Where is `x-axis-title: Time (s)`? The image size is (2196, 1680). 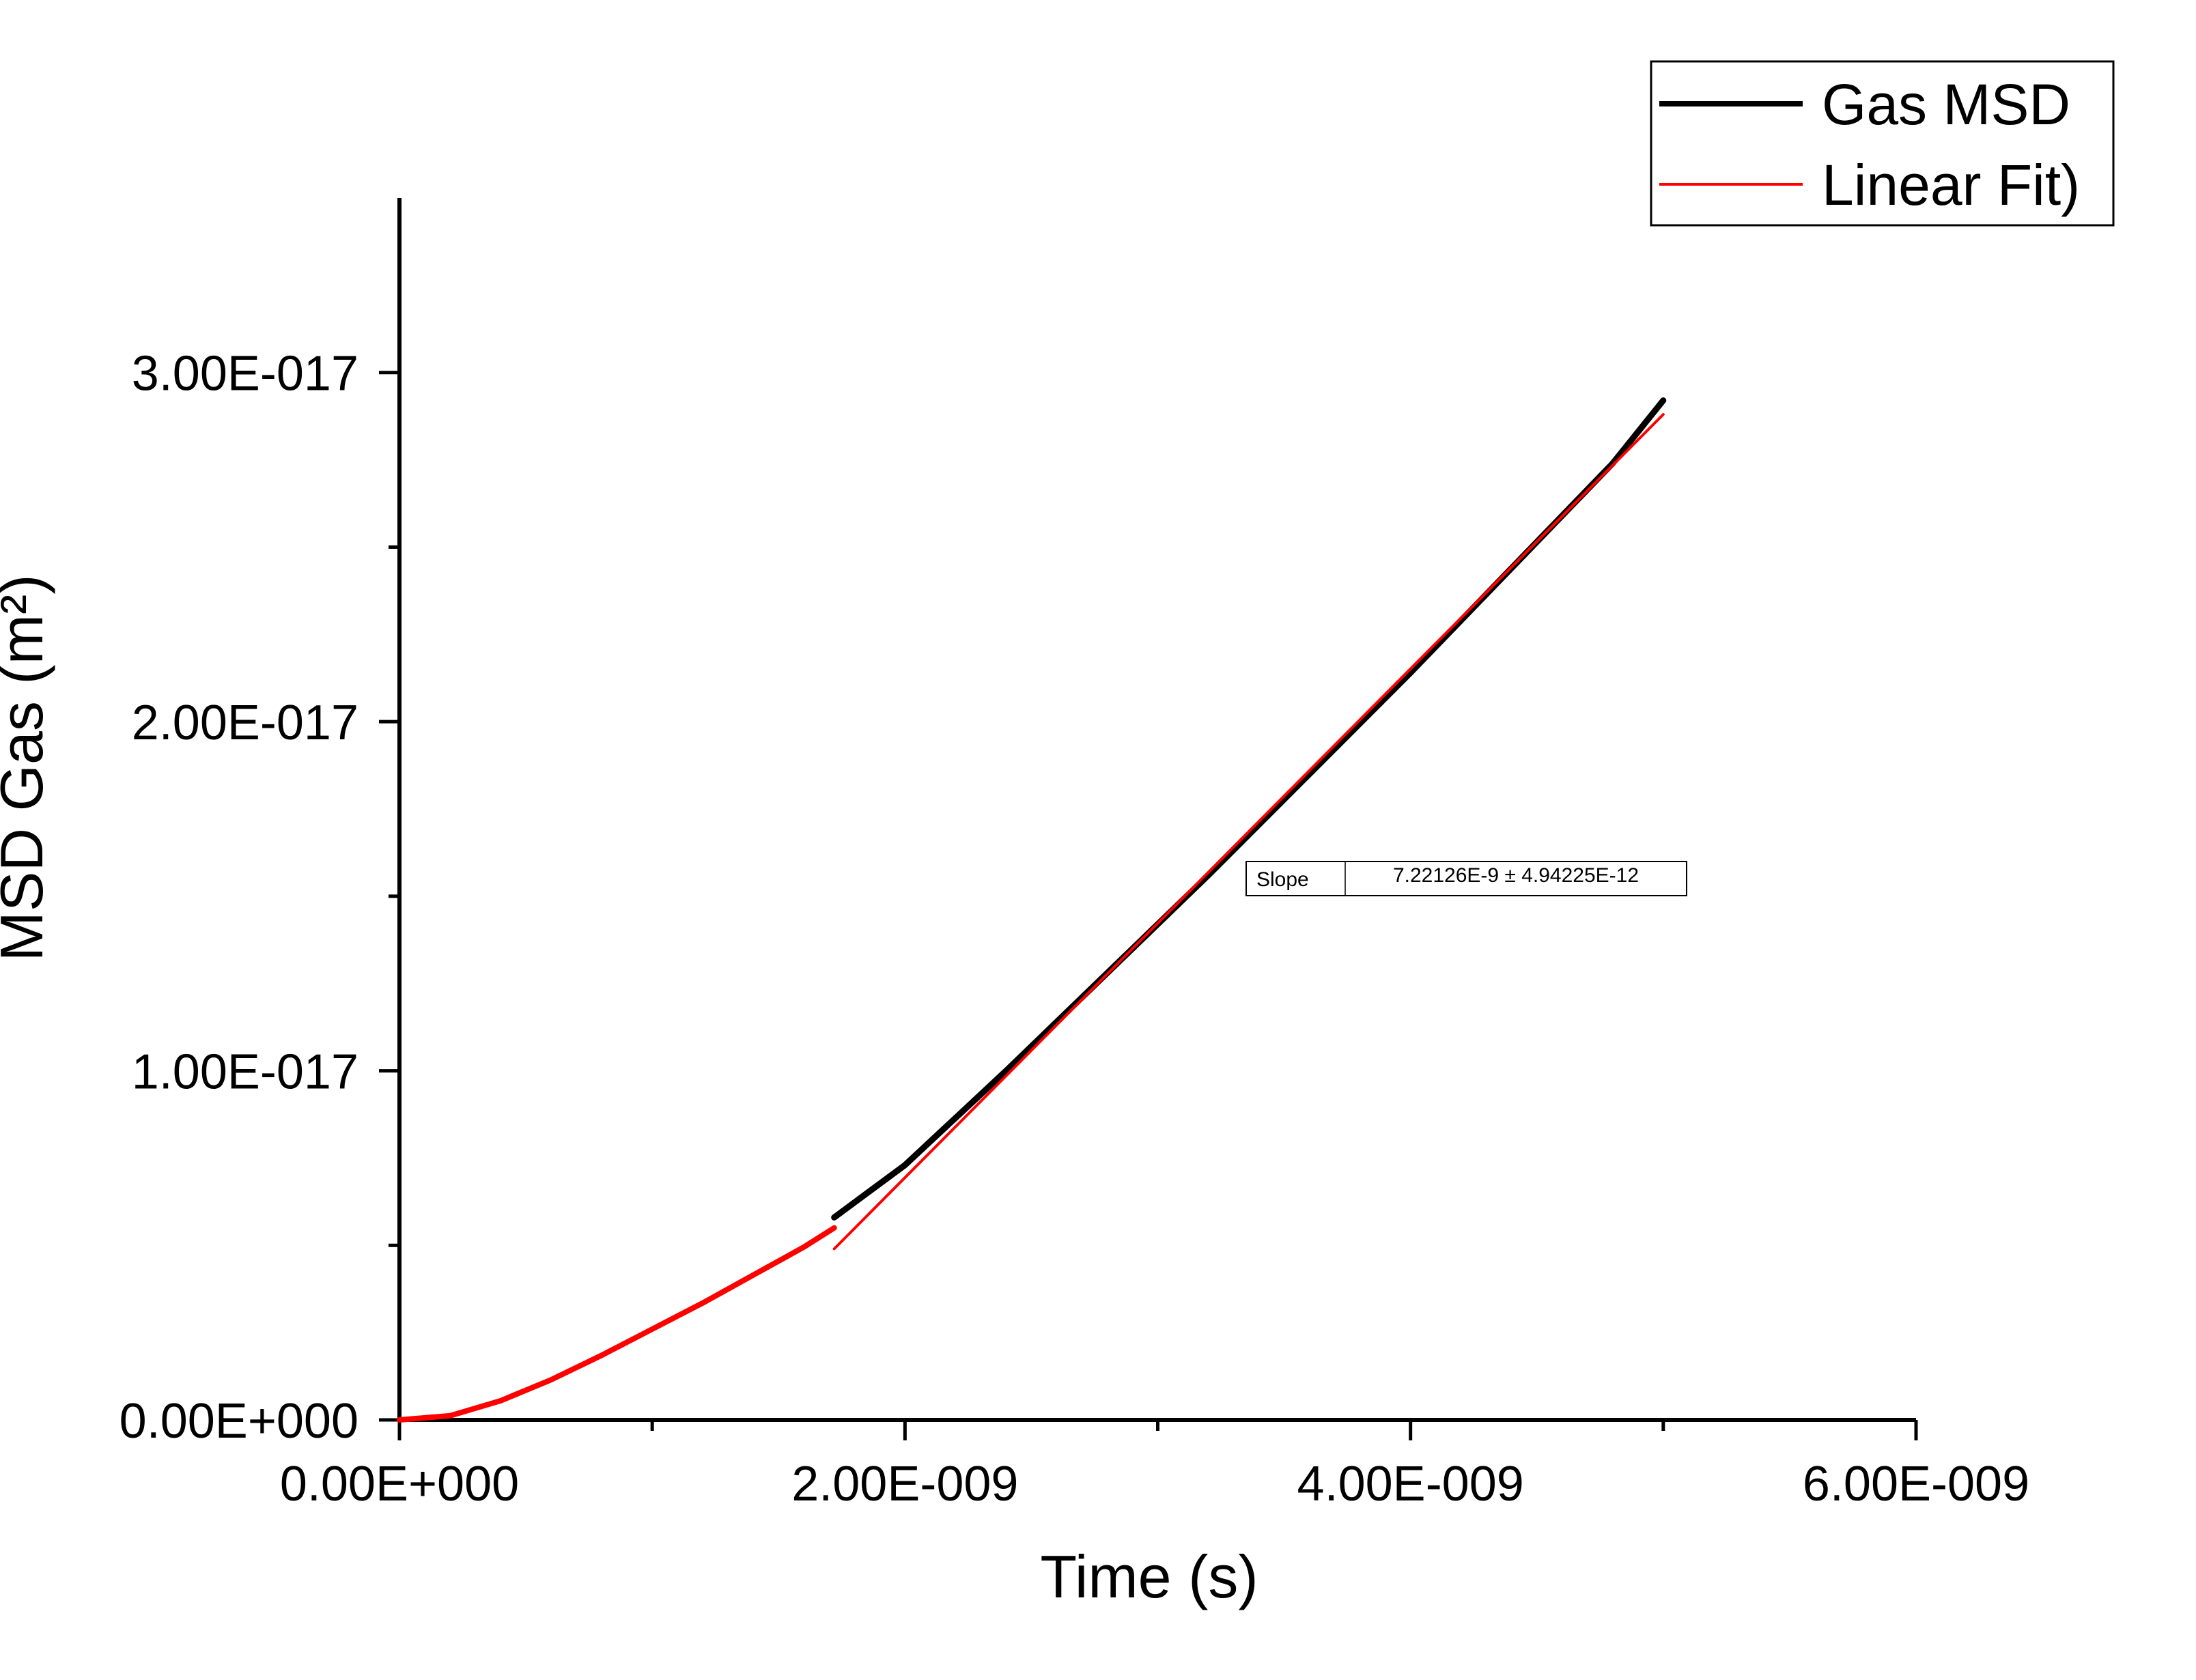 x-axis-title: Time (s) is located at coordinates (1149, 1576).